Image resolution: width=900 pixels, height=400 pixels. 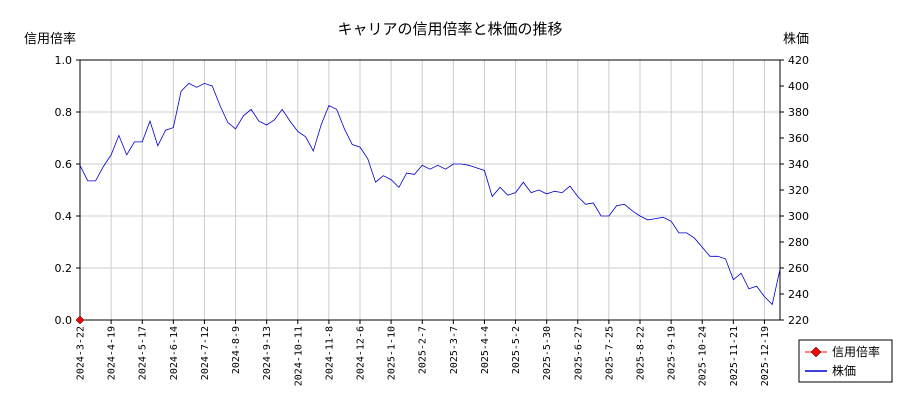 What do you see at coordinates (174, 353) in the screenshot?
I see `x-tick-label: 2024-6-14` at bounding box center [174, 353].